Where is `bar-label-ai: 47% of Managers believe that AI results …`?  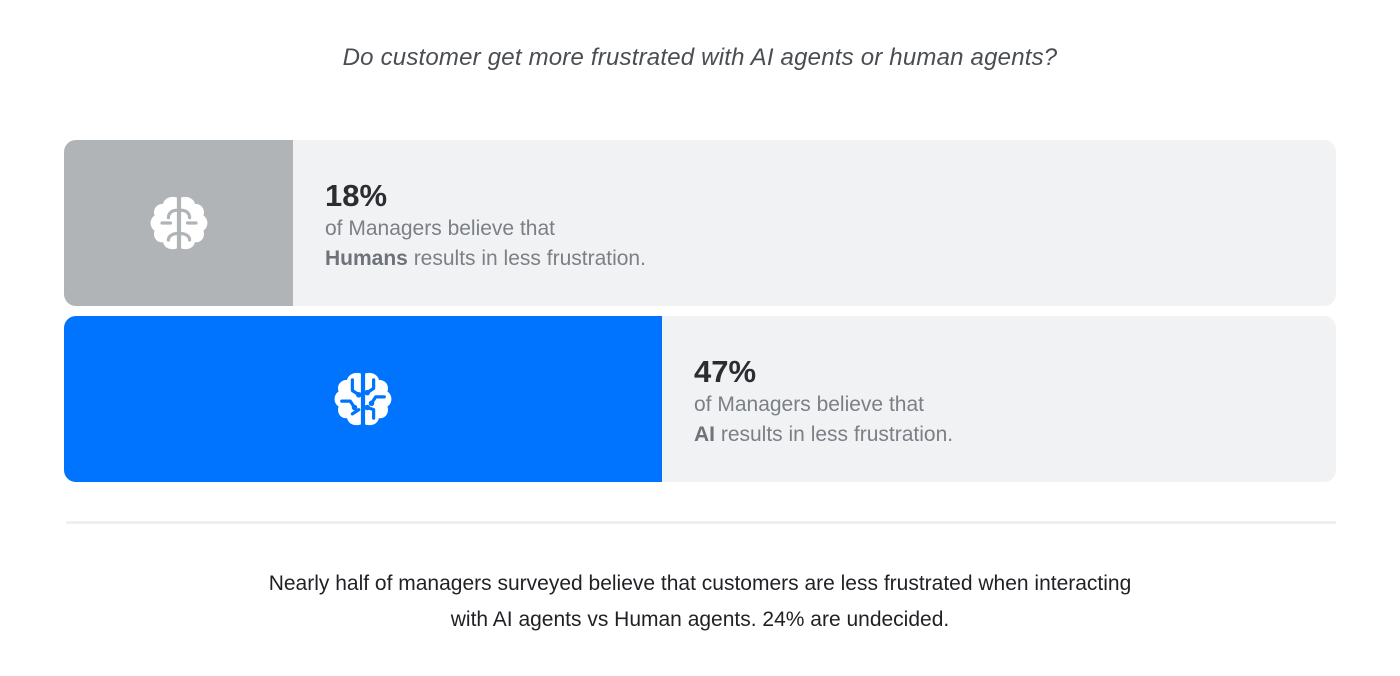 bar-label-ai: 47% of Managers believe that AI results … is located at coordinates (823, 402).